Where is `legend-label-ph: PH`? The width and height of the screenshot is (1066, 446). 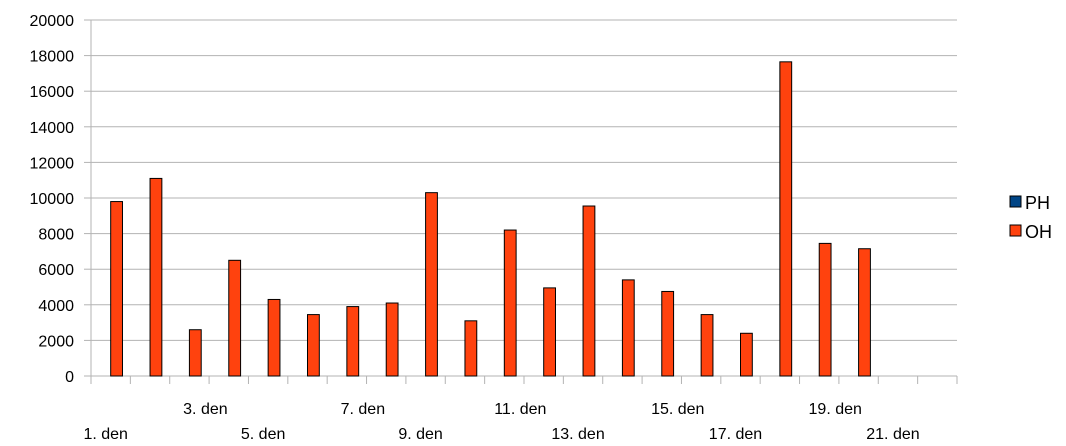
legend-label-ph: PH is located at coordinates (1037, 203).